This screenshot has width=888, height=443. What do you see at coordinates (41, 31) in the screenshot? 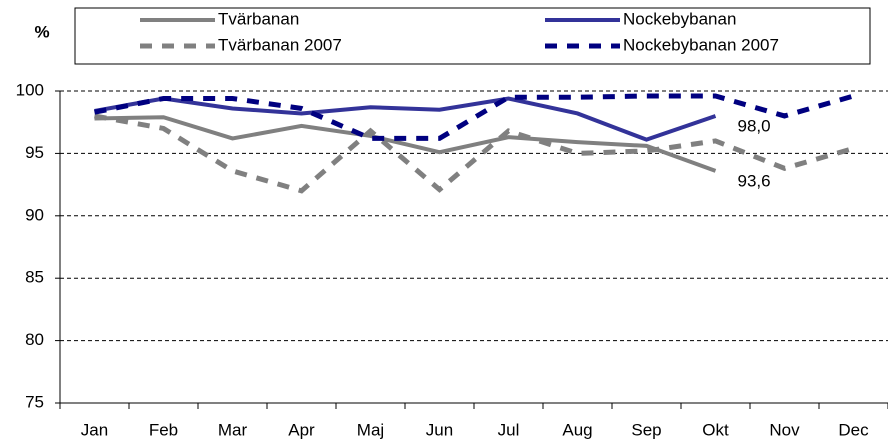
I see `y-axis-label: %` at bounding box center [41, 31].